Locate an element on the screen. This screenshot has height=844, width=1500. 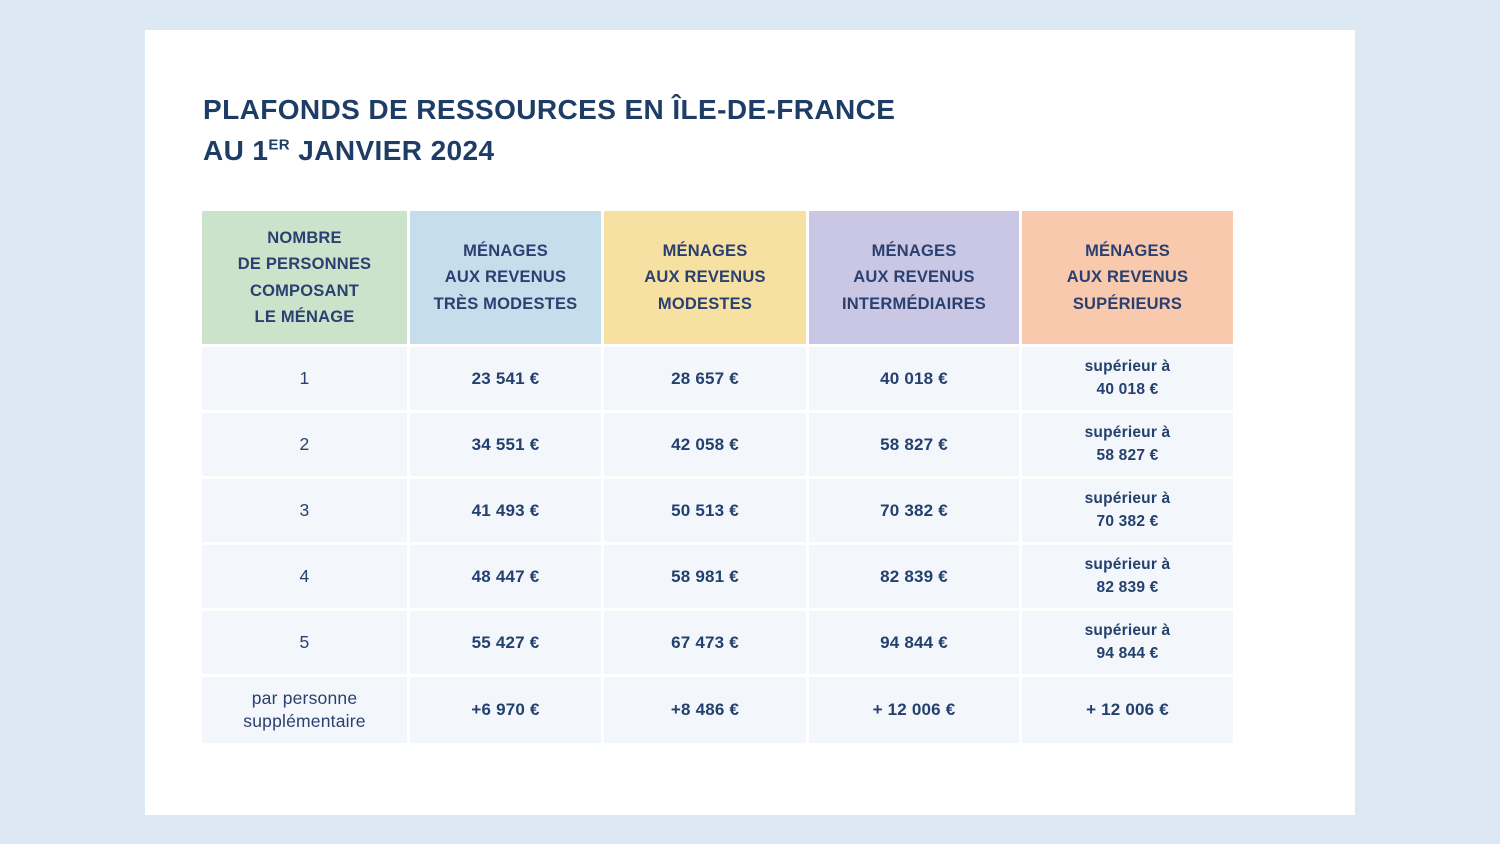
cell-r4-tres-modestes: 48 447 € is located at coordinates (505, 577).